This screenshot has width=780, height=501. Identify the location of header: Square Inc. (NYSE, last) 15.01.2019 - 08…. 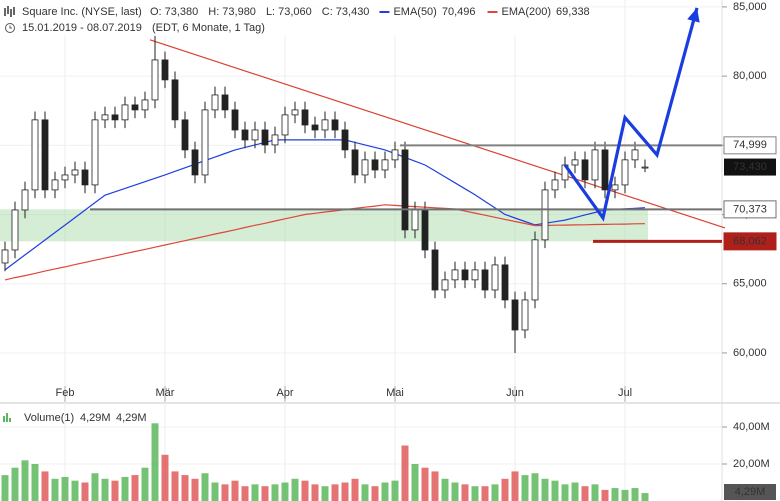
(295, 18).